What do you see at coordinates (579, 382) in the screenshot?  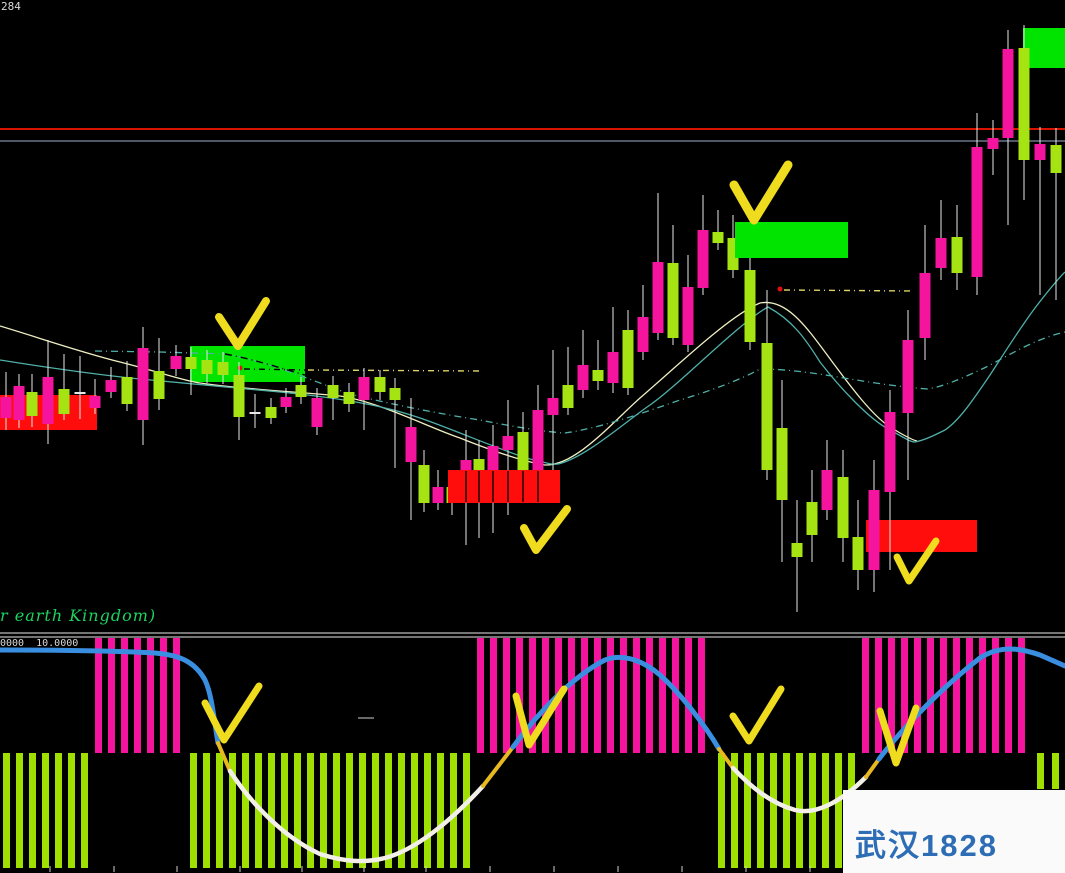 I see `teal-dash-ma` at bounding box center [579, 382].